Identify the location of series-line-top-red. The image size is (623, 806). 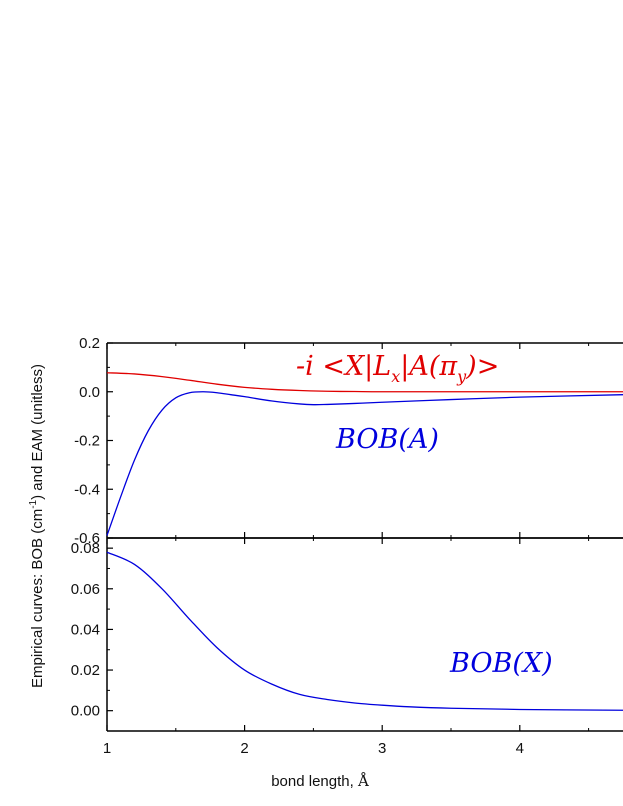
(364, 382).